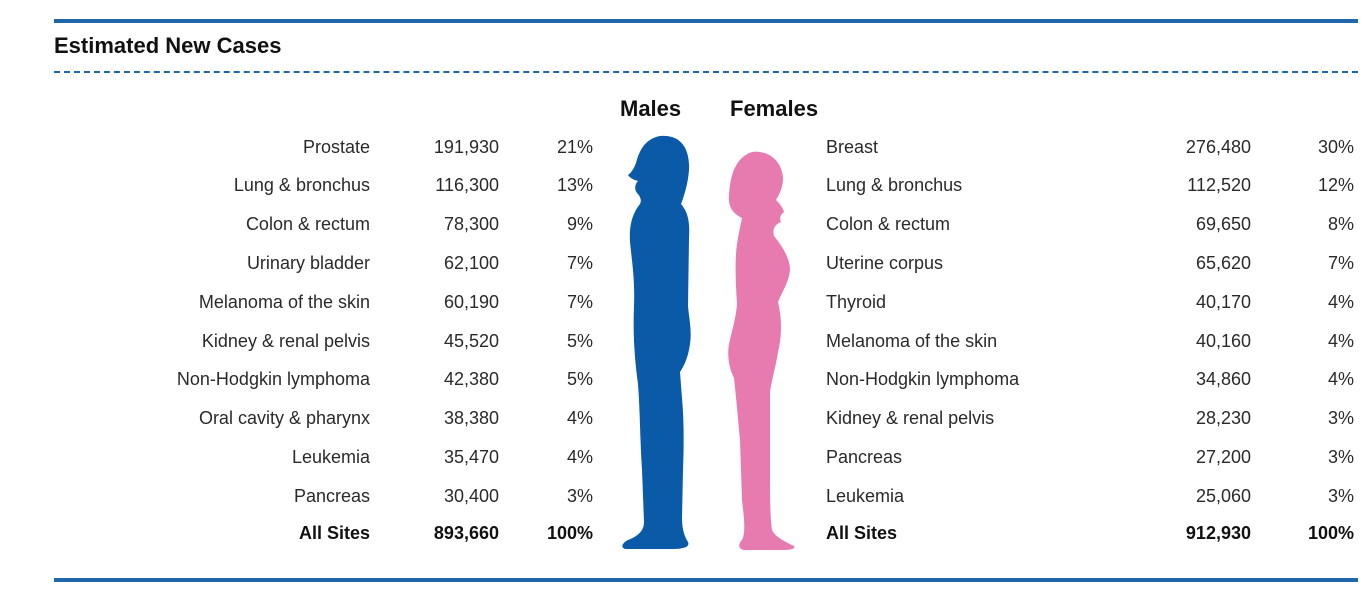 The height and width of the screenshot is (594, 1368). I want to click on female-row: Uterine corpus 65,620 7%, so click(684, 263).